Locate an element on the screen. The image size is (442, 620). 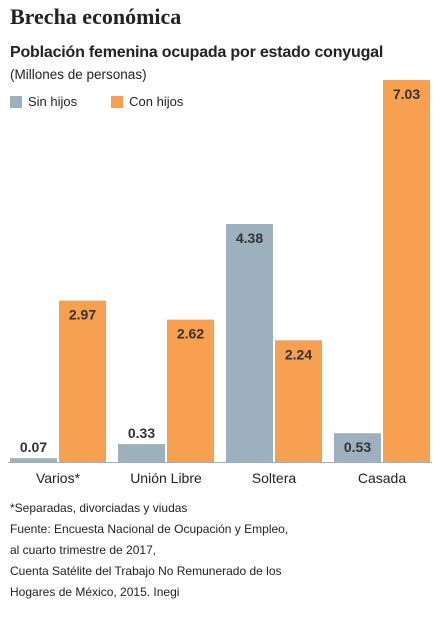
data-label-con-hijos-union-libre: 2.62 is located at coordinates (190, 334).